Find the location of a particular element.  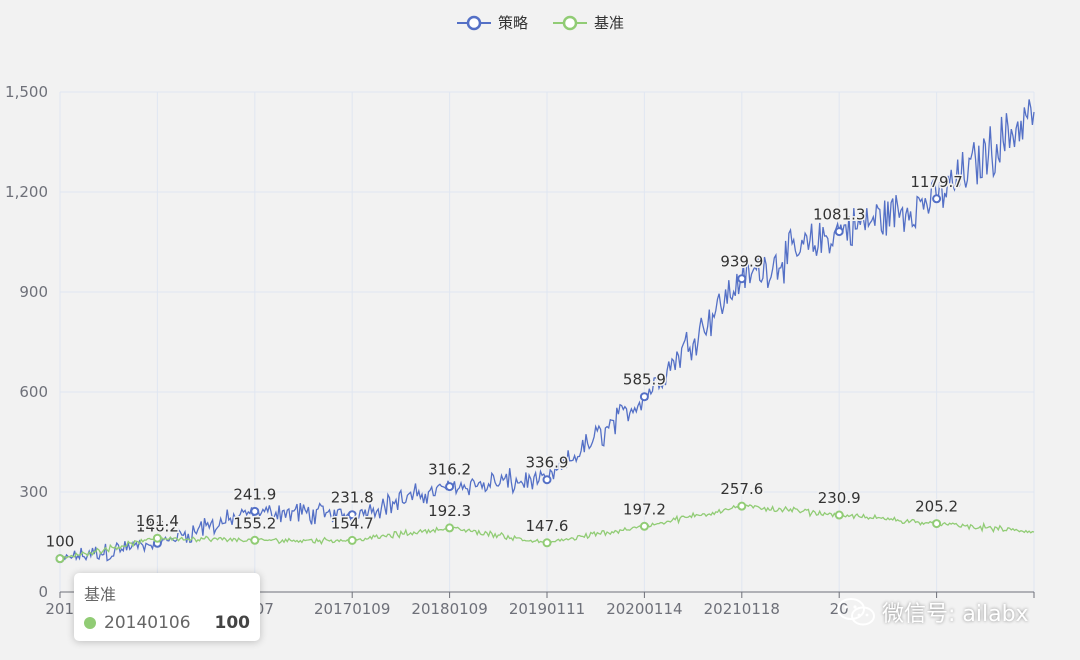

tooltip-row: 20140106 100 is located at coordinates (167, 623).